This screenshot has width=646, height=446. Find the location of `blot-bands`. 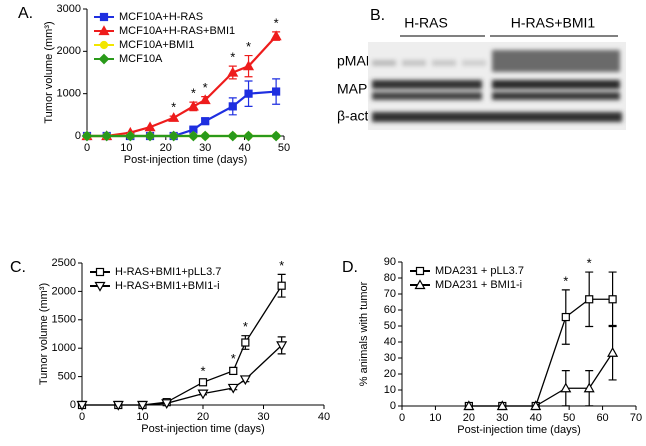

blot-bands is located at coordinates (497, 86).